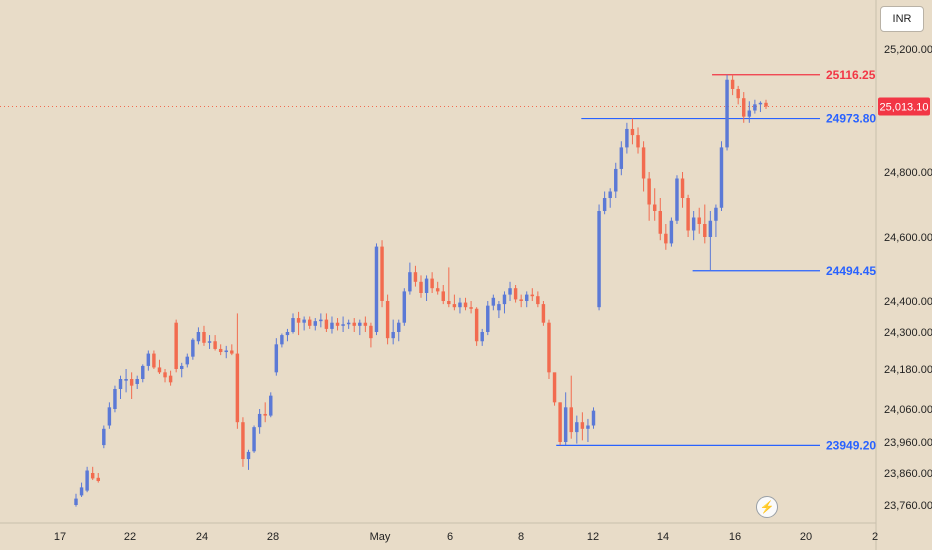 The height and width of the screenshot is (550, 932). What do you see at coordinates (902, 19) in the screenshot?
I see `currency-button: INR` at bounding box center [902, 19].